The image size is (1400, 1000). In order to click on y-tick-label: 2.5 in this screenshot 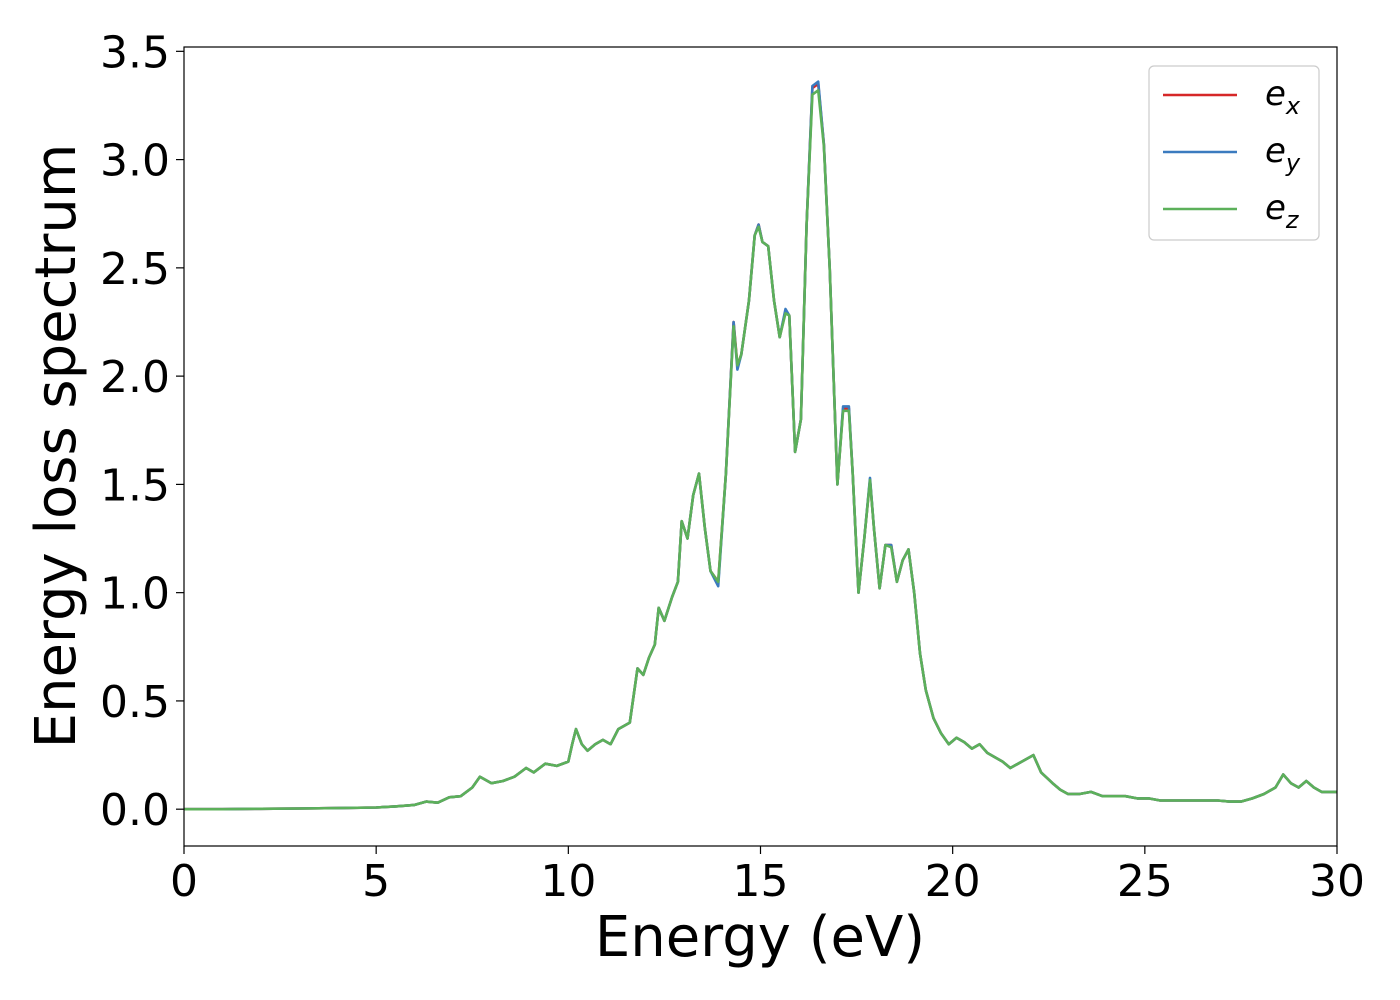, I will do `click(135, 269)`.